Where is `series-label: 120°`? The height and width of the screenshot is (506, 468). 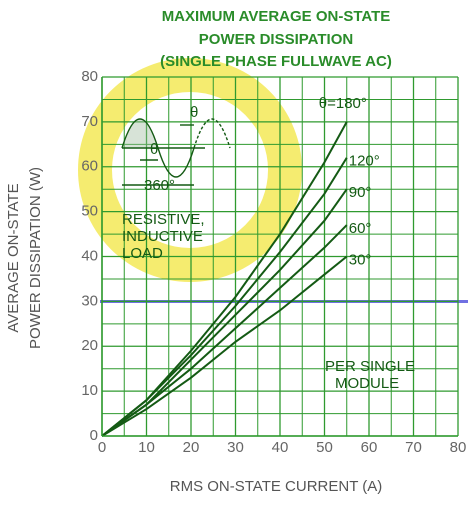
series-label: 120° is located at coordinates (364, 161).